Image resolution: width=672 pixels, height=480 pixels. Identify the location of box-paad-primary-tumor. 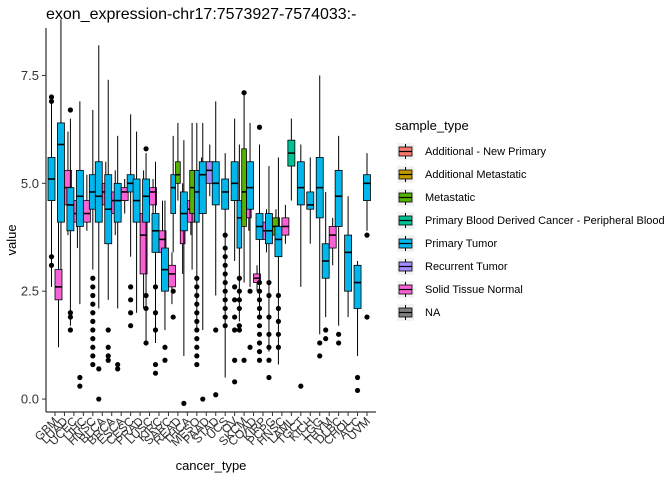
(202, 262).